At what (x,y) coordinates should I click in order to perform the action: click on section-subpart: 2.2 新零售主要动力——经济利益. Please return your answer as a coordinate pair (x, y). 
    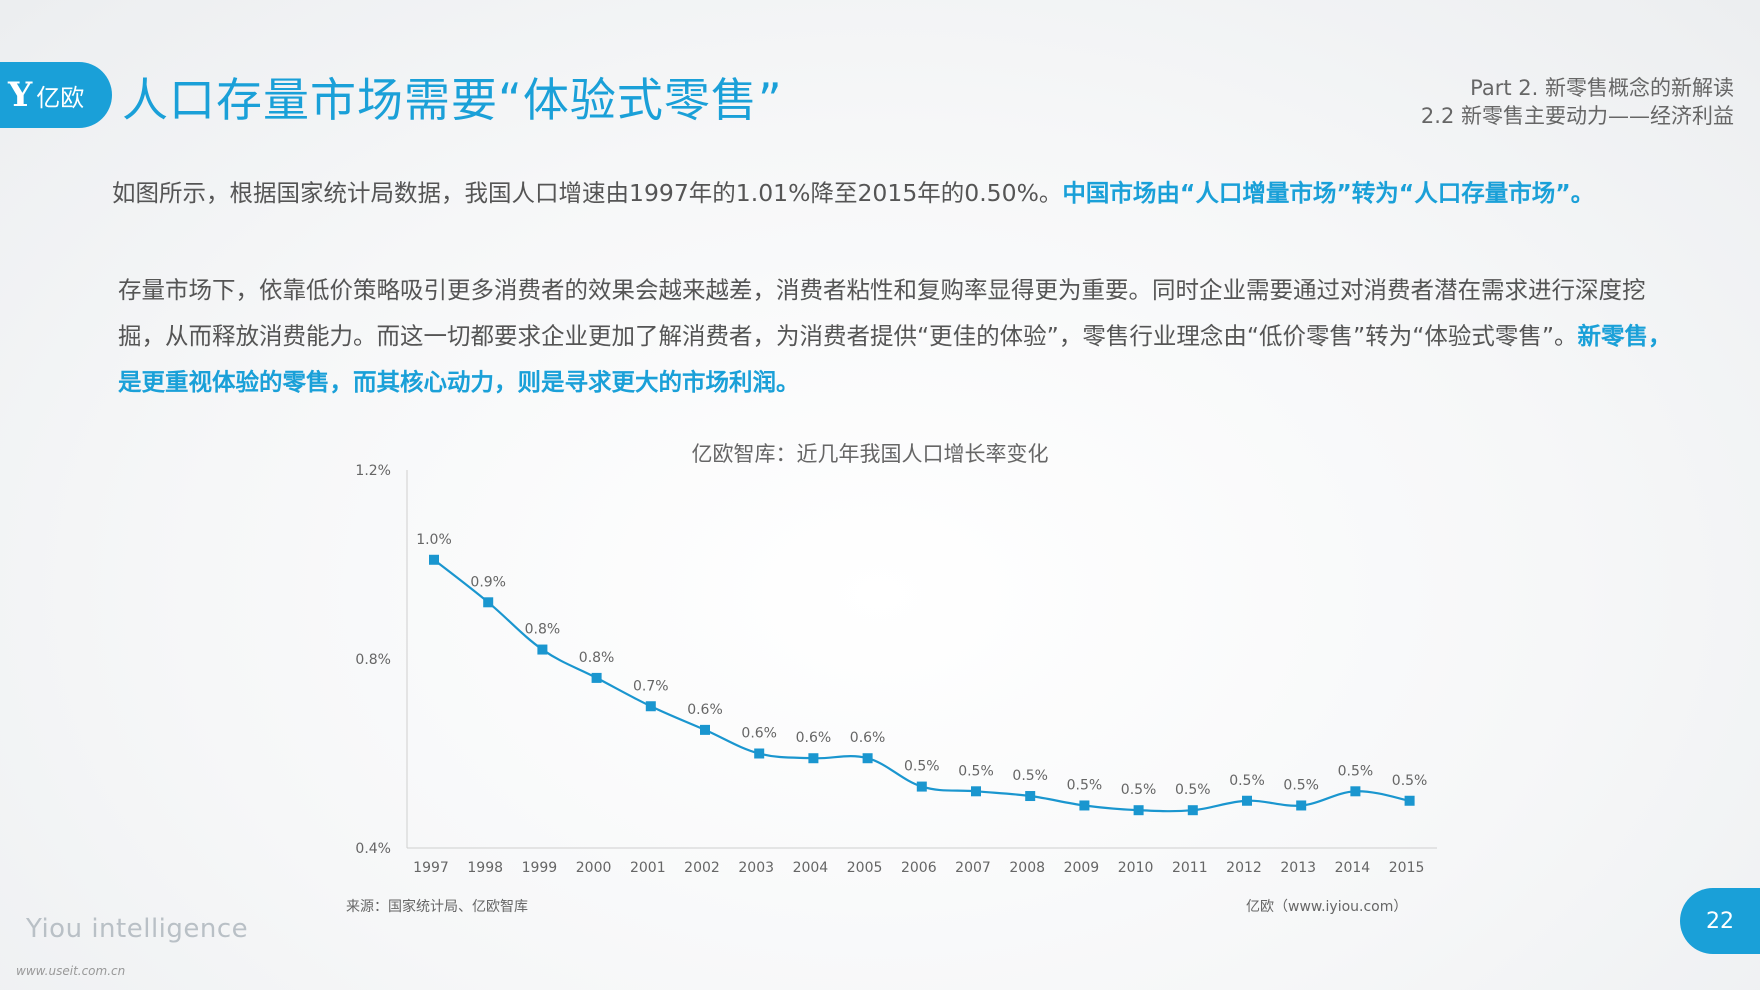
    Looking at the image, I should click on (1577, 116).